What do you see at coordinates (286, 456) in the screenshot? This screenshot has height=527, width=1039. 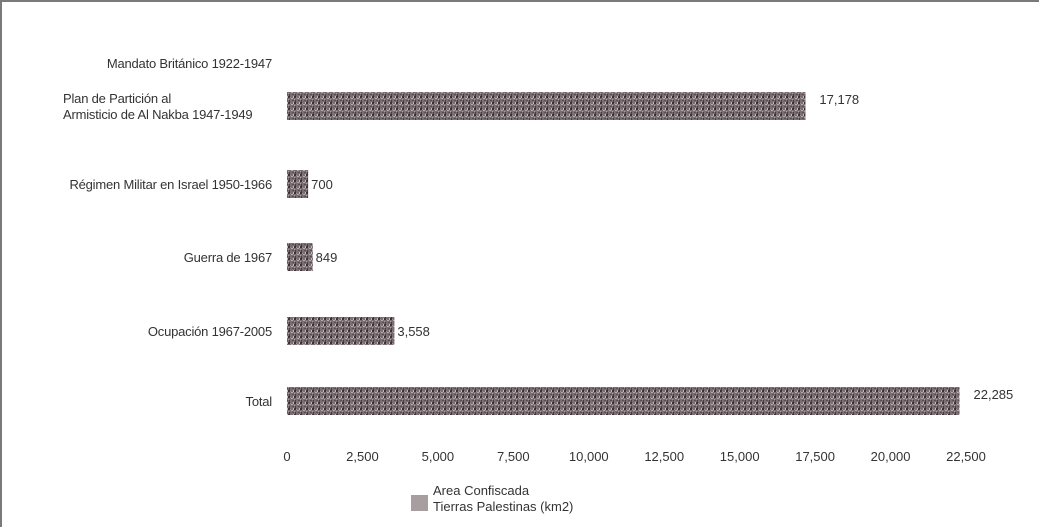 I see `x-tick-label: 0` at bounding box center [286, 456].